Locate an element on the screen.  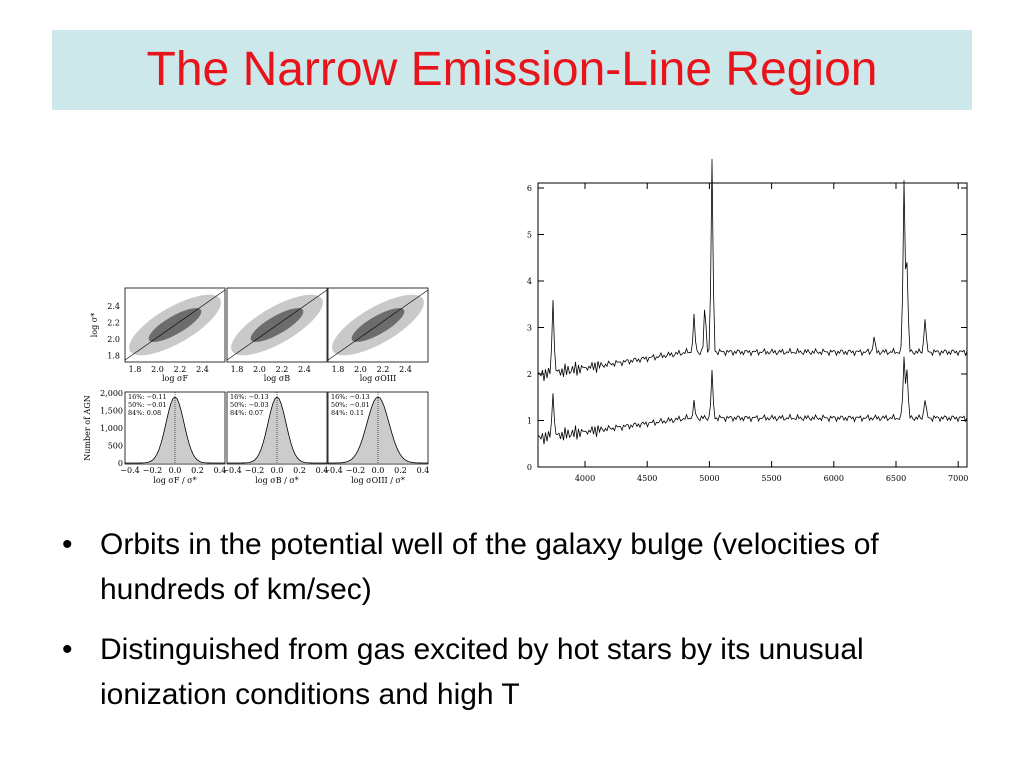
x-tick-label: 5000 is located at coordinates (709, 478).